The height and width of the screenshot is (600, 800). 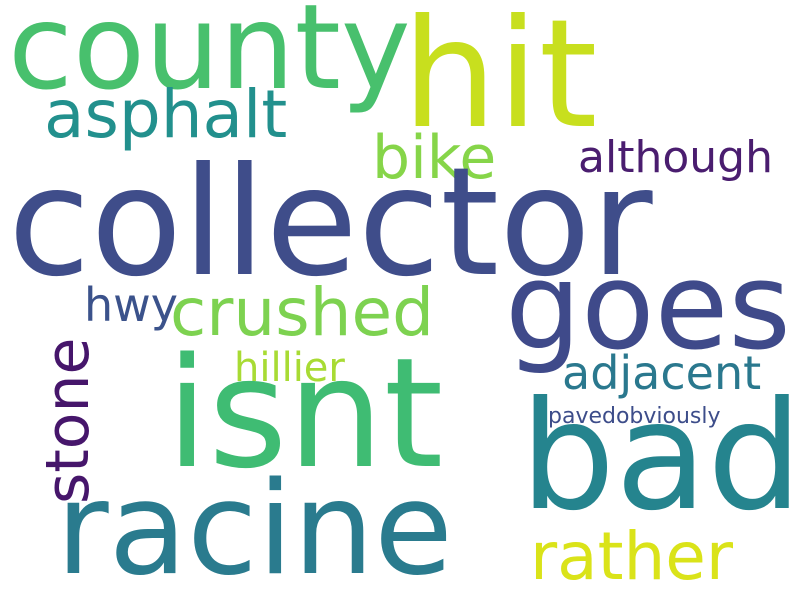 I want to click on word-bad: bad, so click(x=660, y=457).